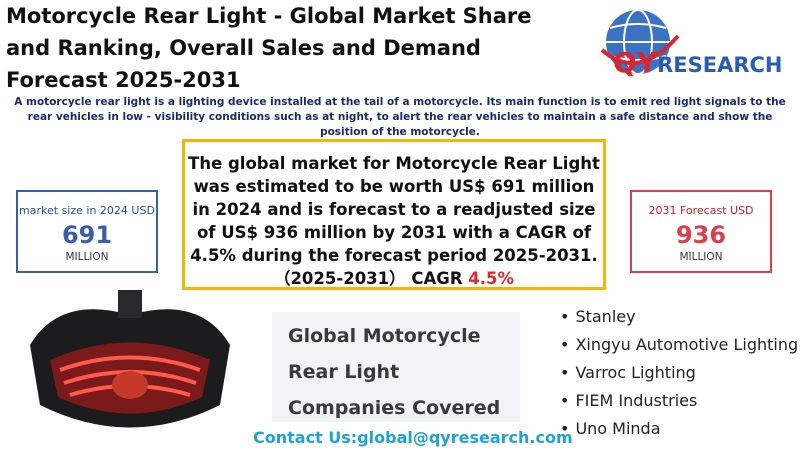  I want to click on box-value: 691, so click(87, 235).